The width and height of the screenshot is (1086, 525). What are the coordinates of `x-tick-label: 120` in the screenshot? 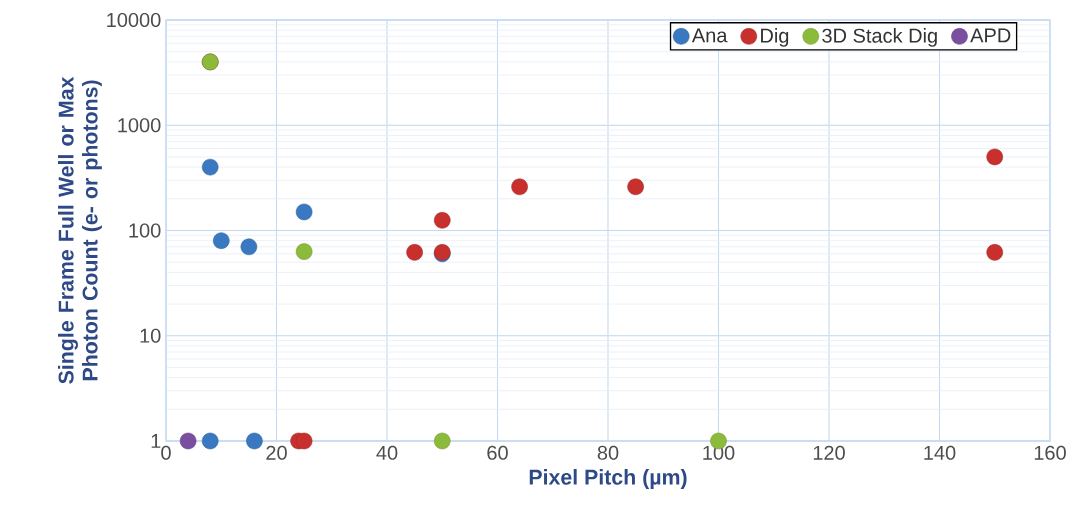 It's located at (829, 452).